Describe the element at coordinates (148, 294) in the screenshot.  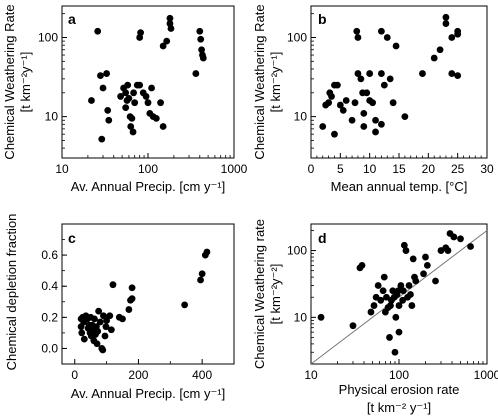
I see `panel-c-frame` at that location.